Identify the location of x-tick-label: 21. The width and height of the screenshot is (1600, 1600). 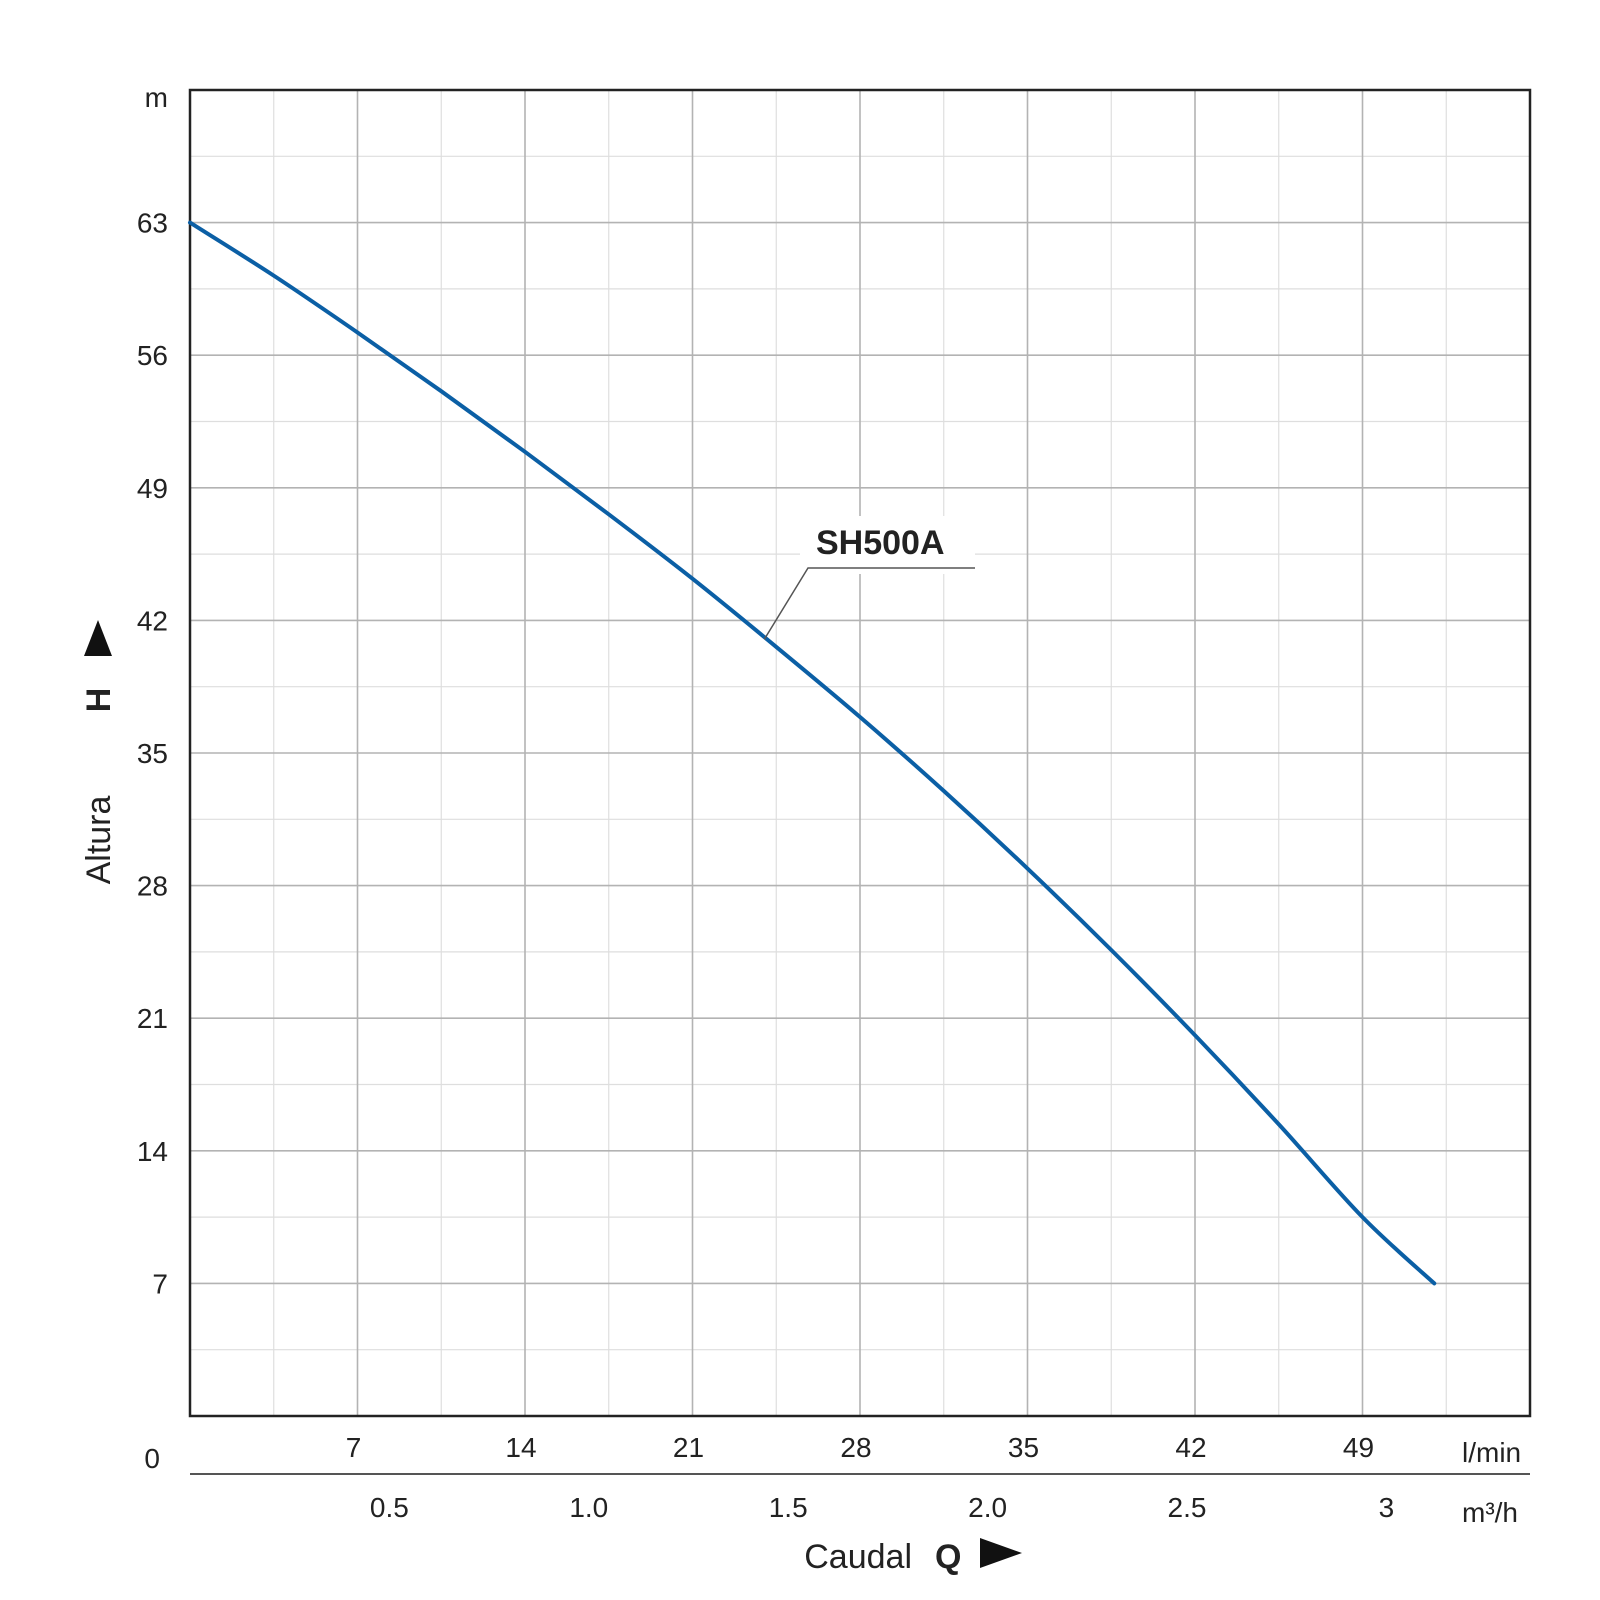
(688, 1447).